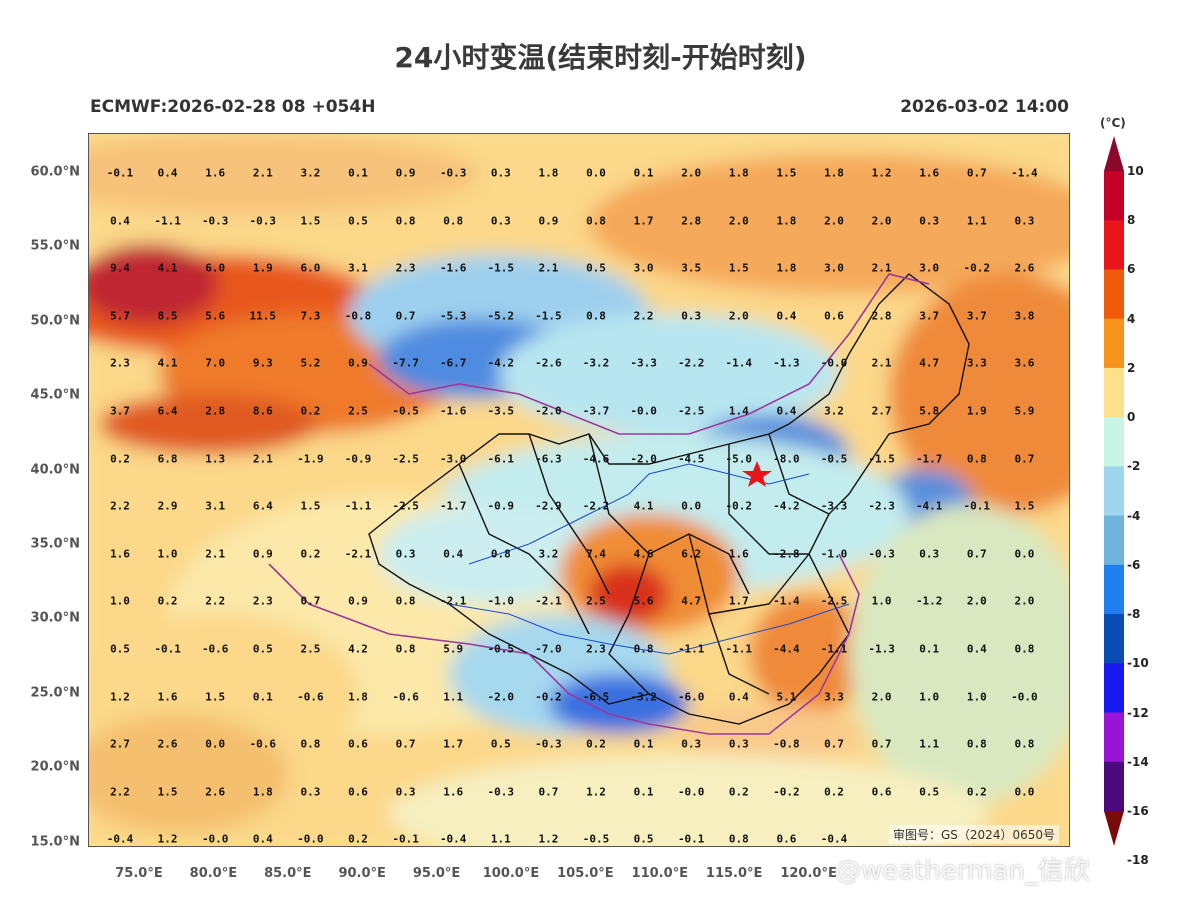 Image resolution: width=1201 pixels, height=900 pixels. Describe the element at coordinates (215, 459) in the screenshot. I see `grid-value: 1.3` at that location.